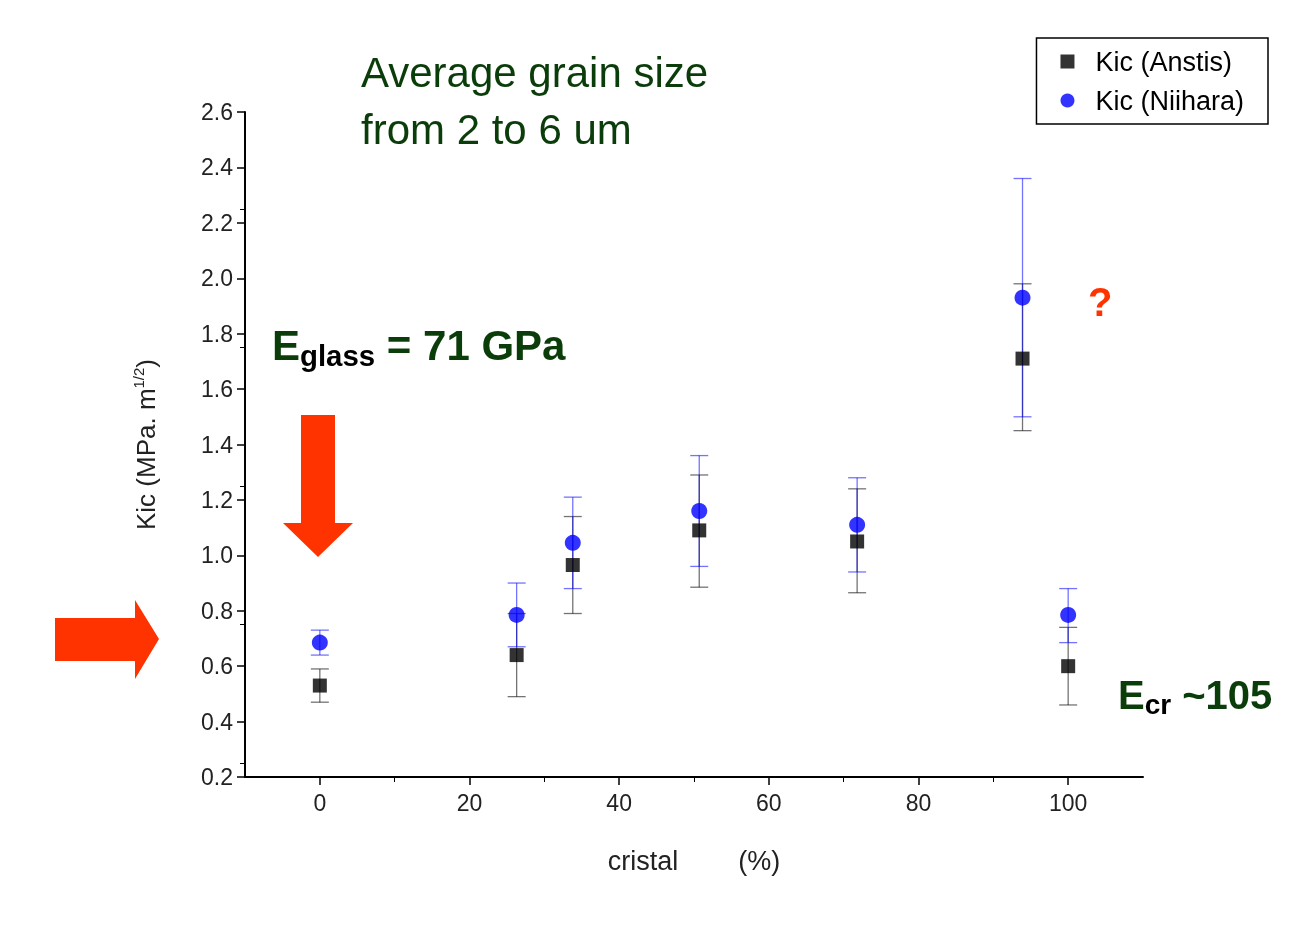 The height and width of the screenshot is (925, 1306). What do you see at coordinates (217, 278) in the screenshot?
I see `y-tick-label: 2.0` at bounding box center [217, 278].